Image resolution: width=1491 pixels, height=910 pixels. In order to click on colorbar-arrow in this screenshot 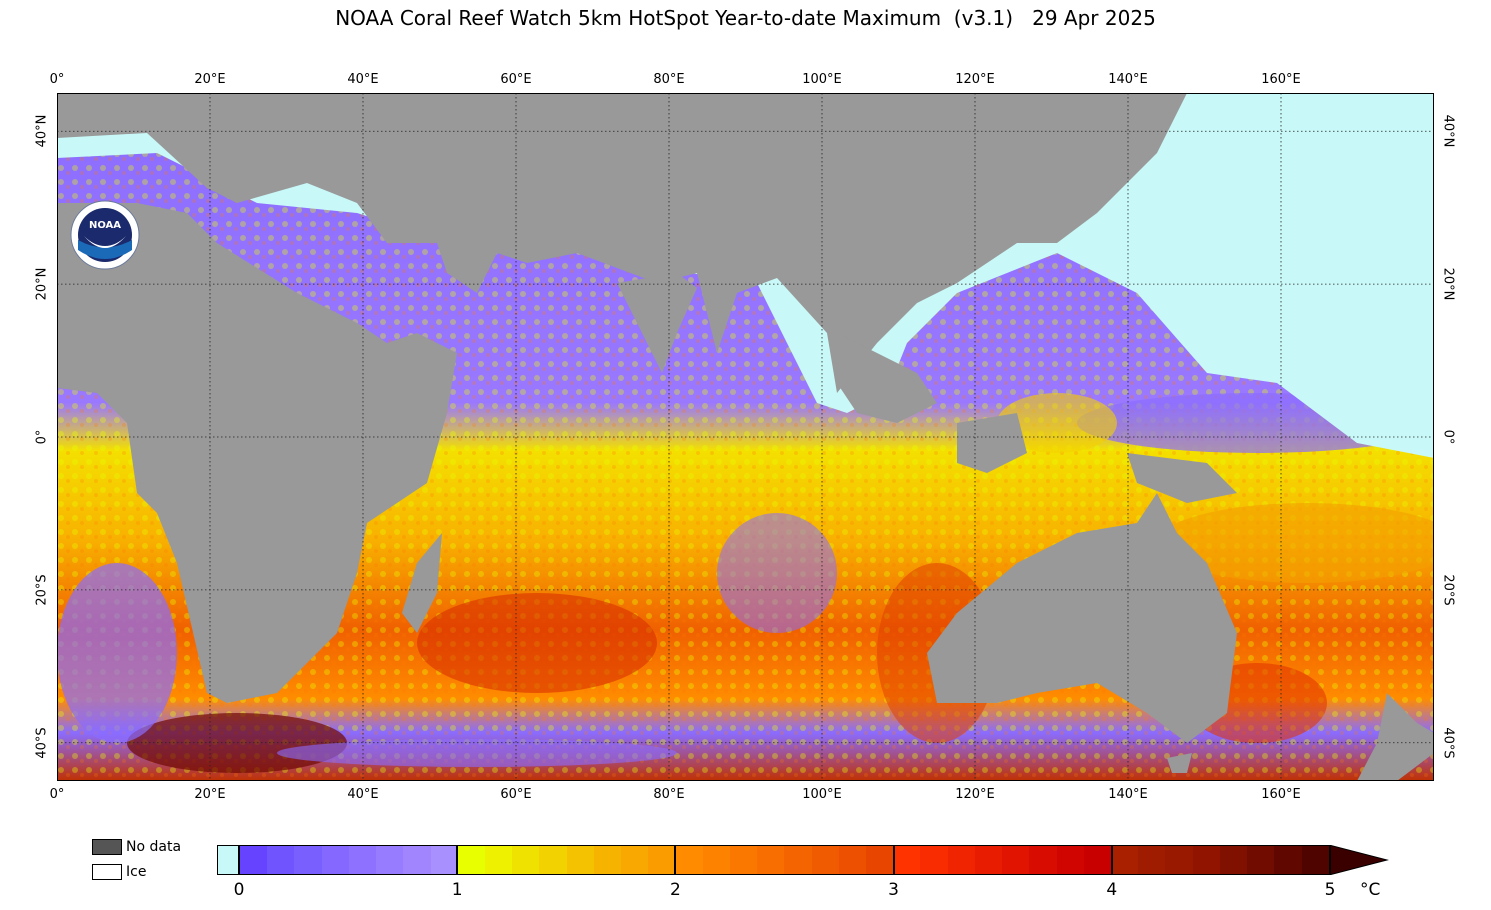, I will do `click(1359, 860)`.